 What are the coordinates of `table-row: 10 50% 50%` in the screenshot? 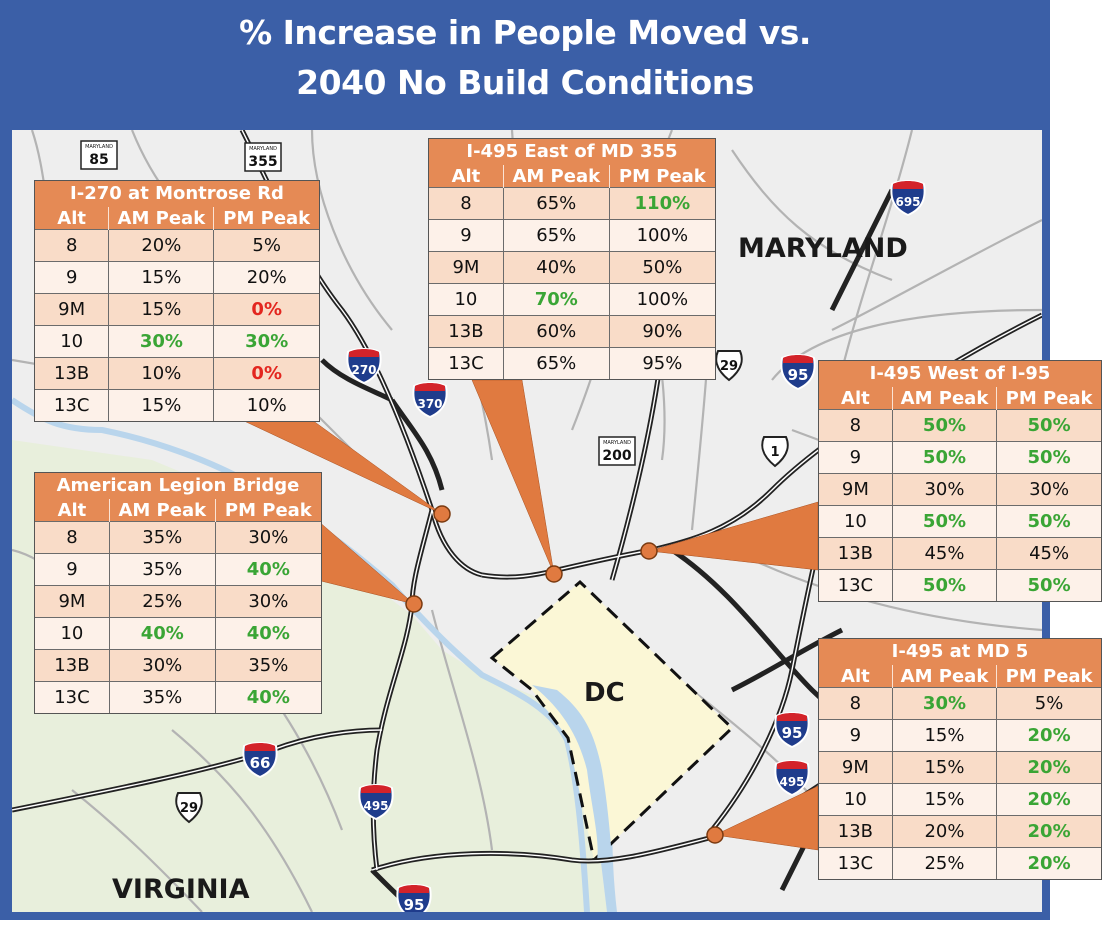 It's located at (960, 521).